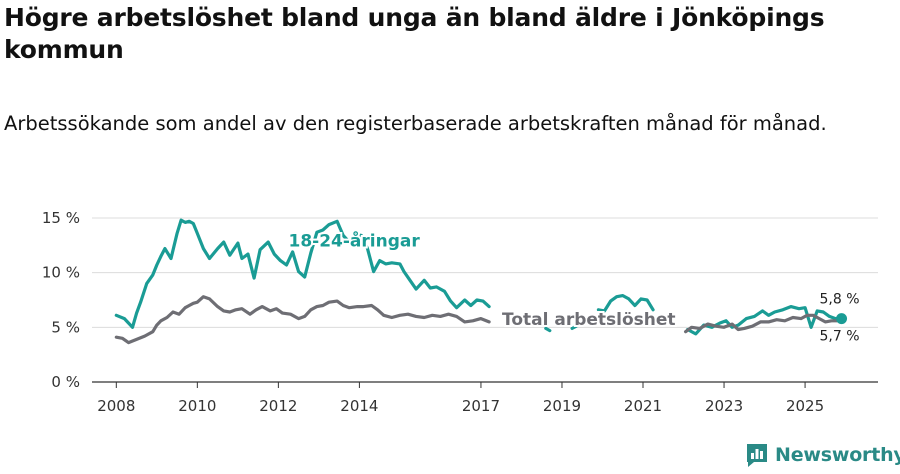 The image size is (900, 474). I want to click on newsworthy-logo: Newsworthy, so click(822, 455).